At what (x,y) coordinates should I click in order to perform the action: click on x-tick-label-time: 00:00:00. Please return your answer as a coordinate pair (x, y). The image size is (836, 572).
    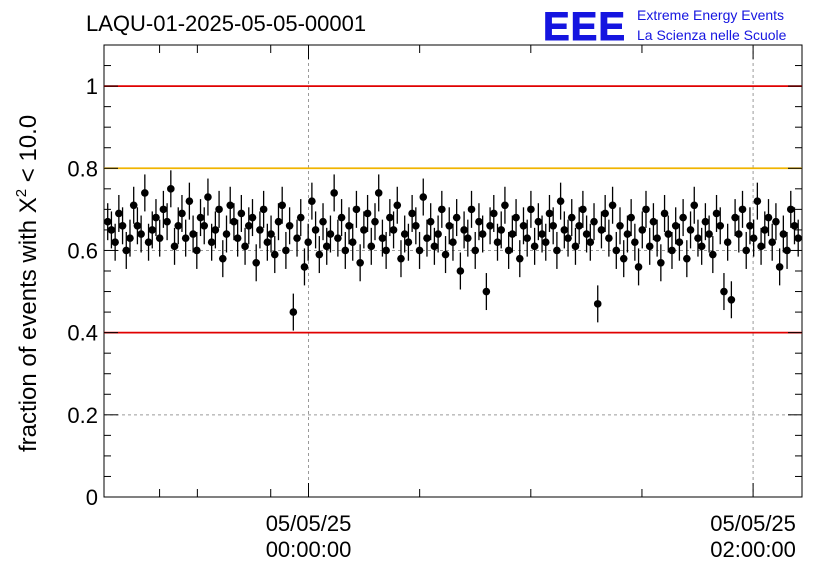
    Looking at the image, I should click on (309, 549).